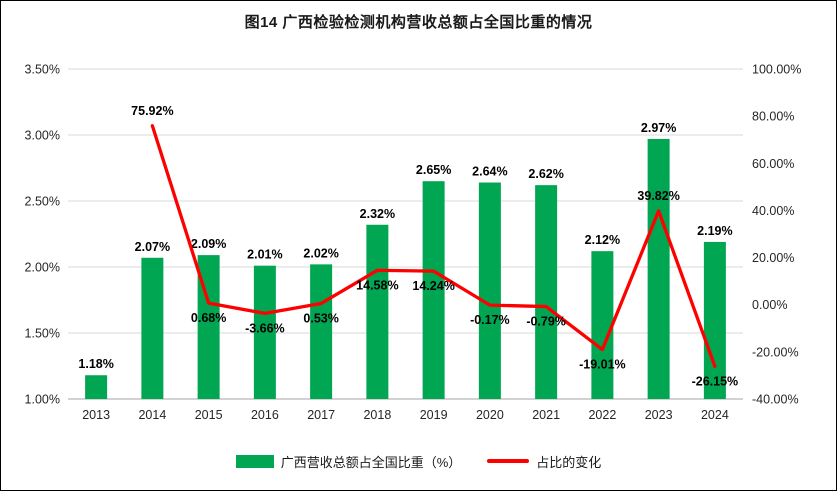 Image resolution: width=837 pixels, height=491 pixels. What do you see at coordinates (209, 415) in the screenshot?
I see `x-axis-label: 2015` at bounding box center [209, 415].